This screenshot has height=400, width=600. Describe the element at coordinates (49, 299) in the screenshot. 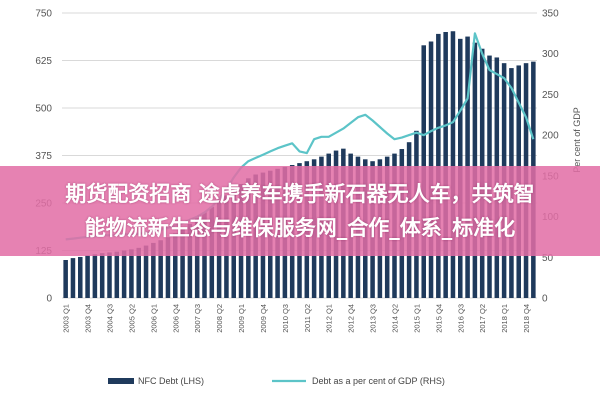

I see `left-axis-tick-label: 0` at that location.